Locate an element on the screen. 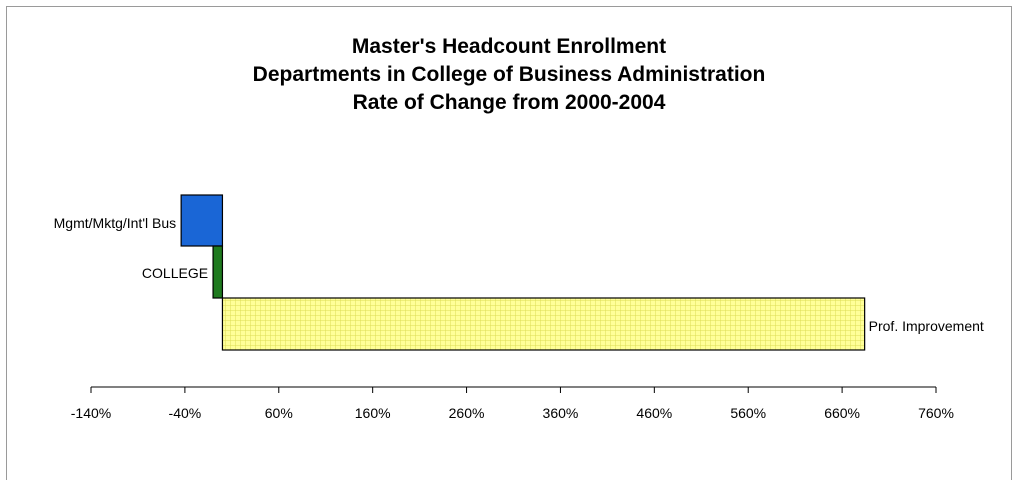 The height and width of the screenshot is (487, 1018). x-tick-label: -40% is located at coordinates (185, 413).